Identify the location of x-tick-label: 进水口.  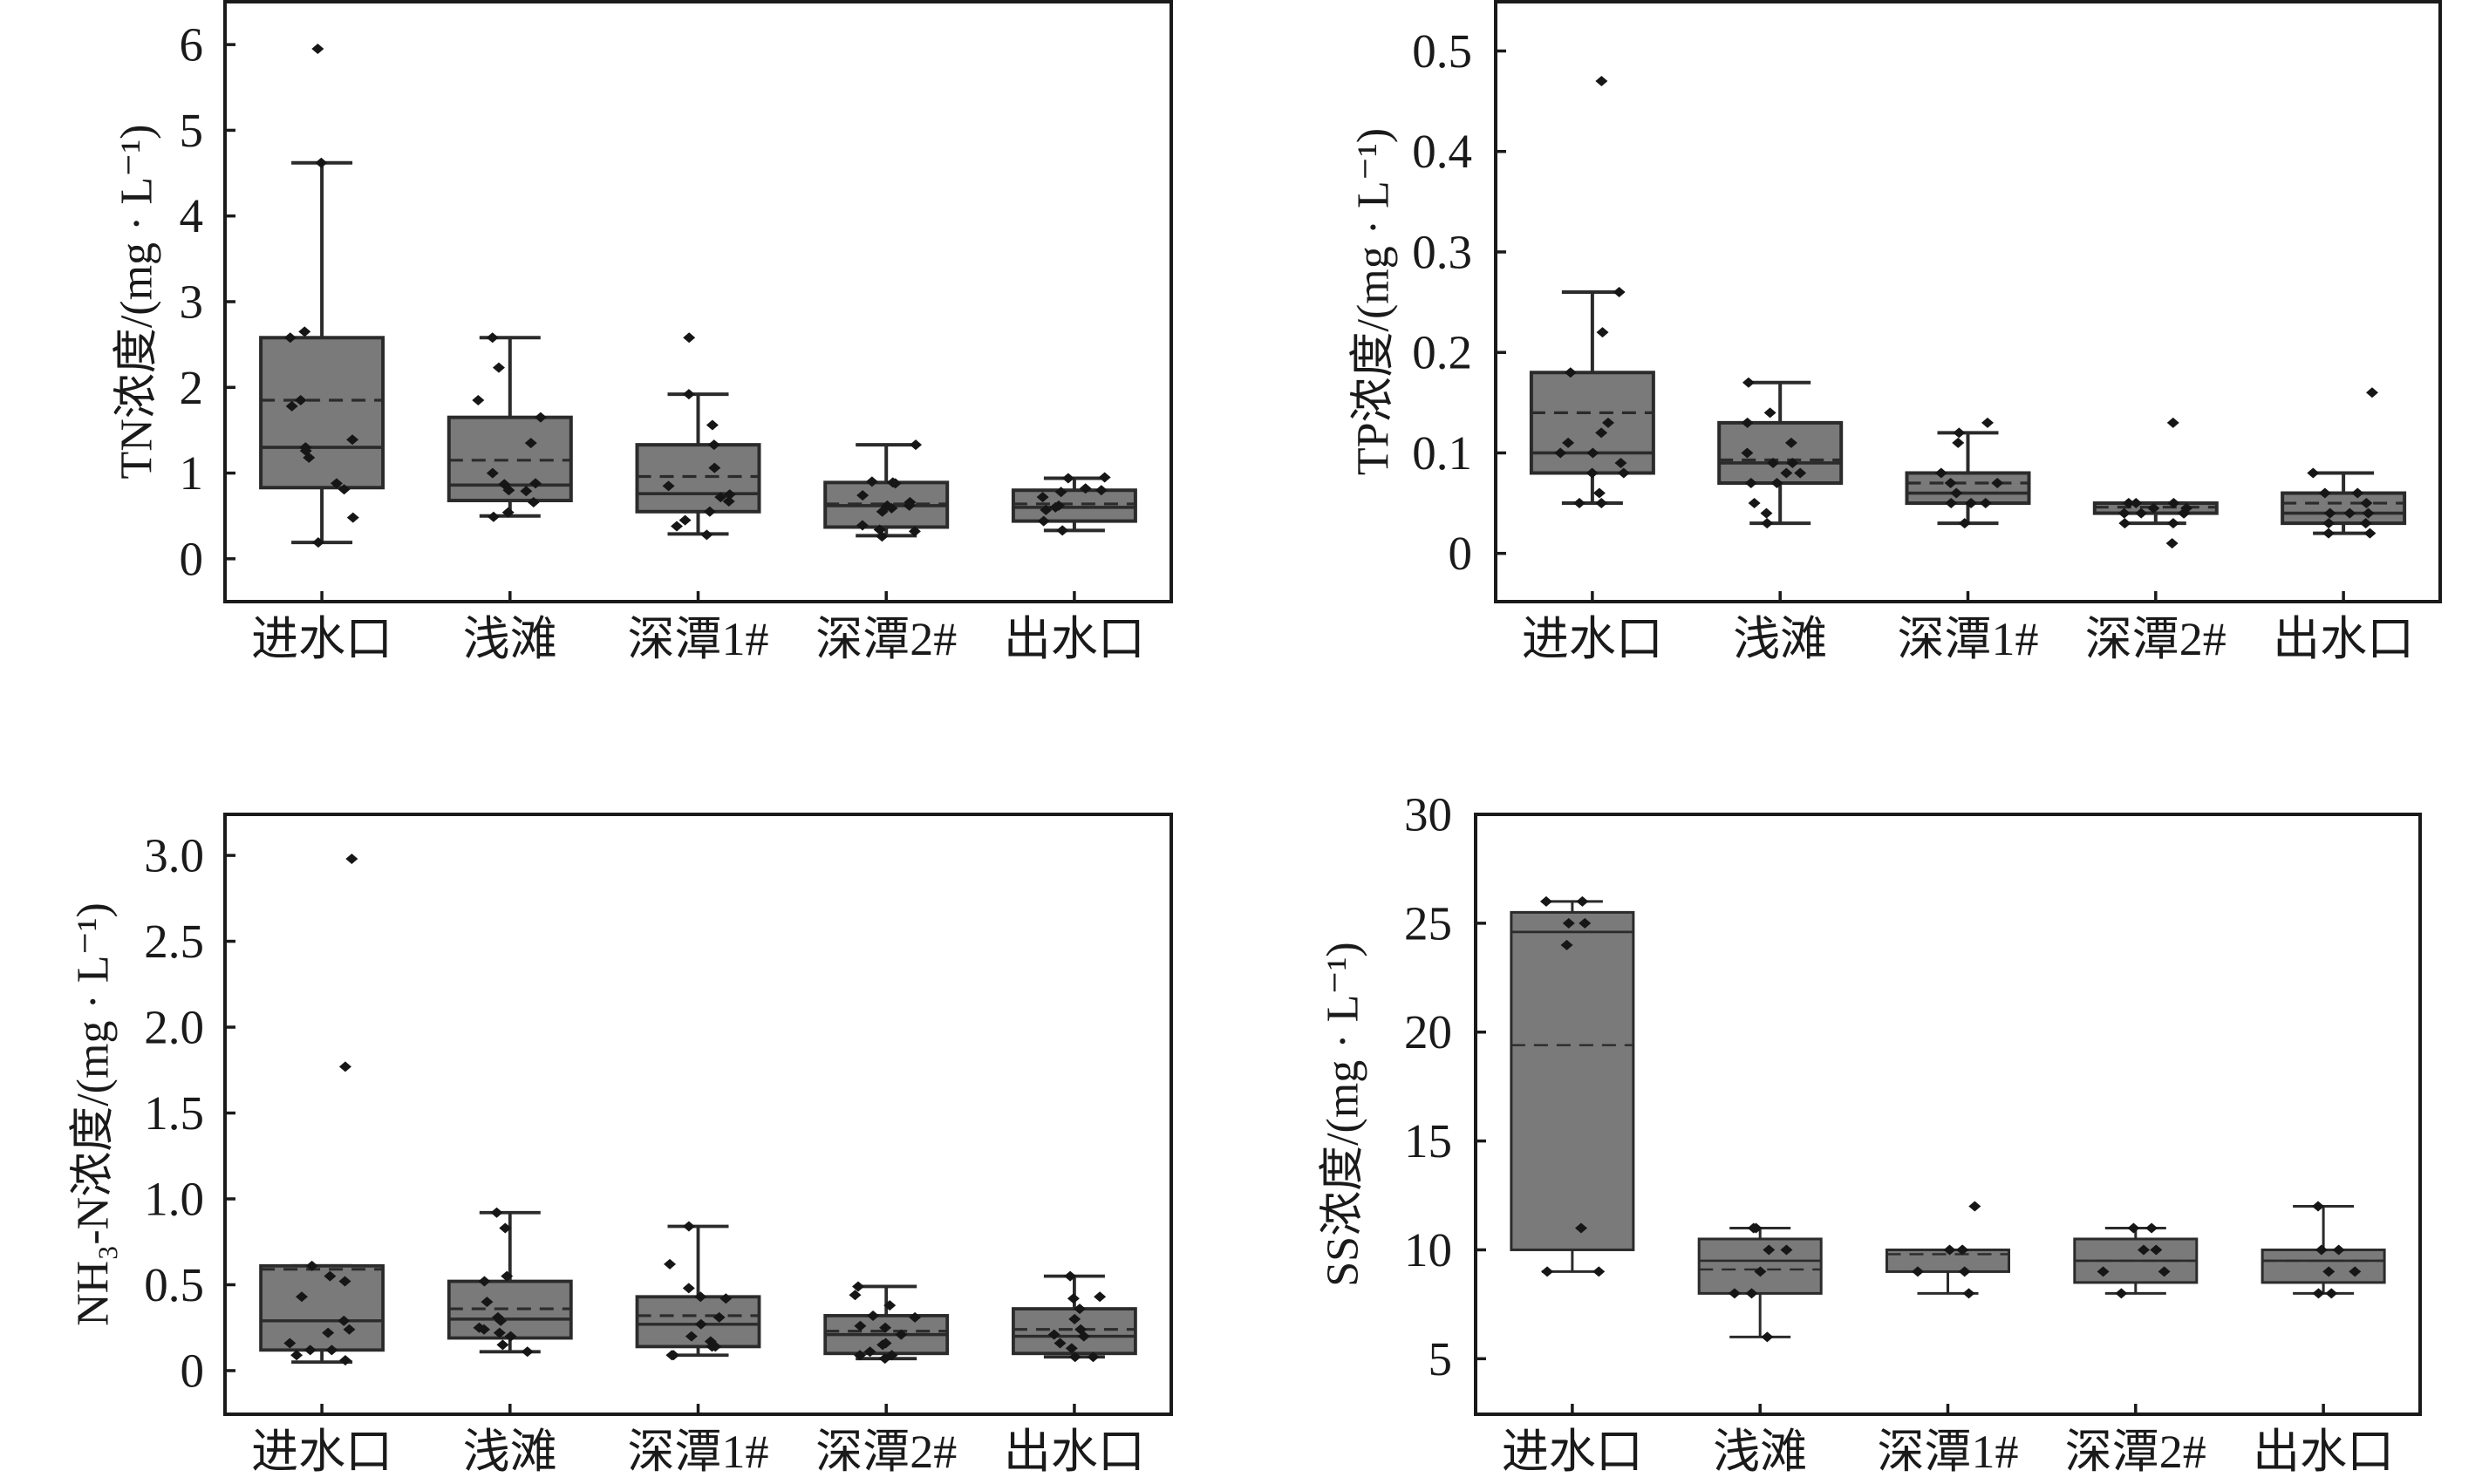
(321, 639).